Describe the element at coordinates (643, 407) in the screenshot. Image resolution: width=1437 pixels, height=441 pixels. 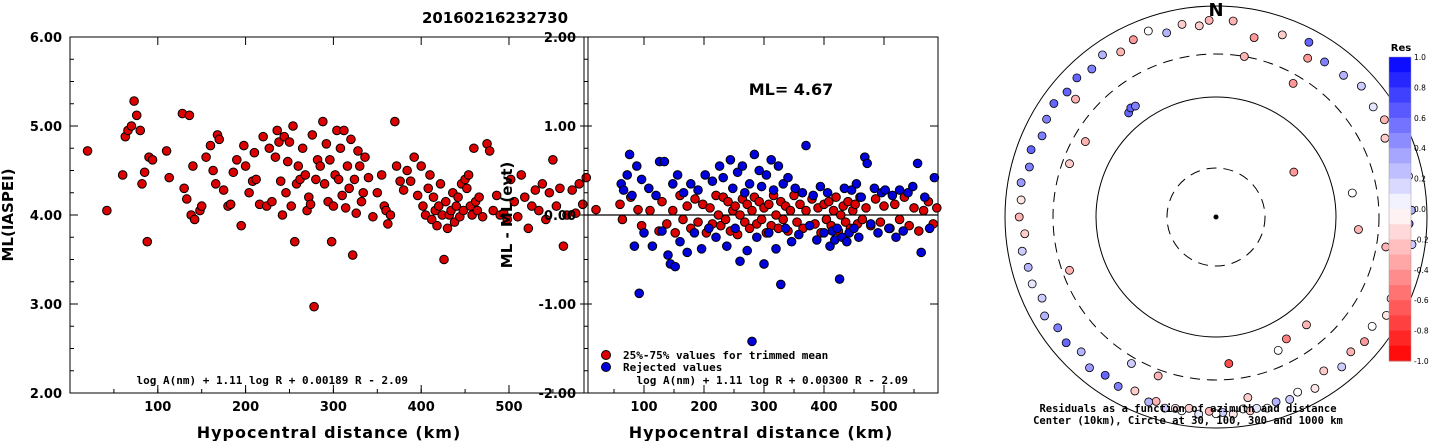
I see `x-tick-label: 100` at that location.